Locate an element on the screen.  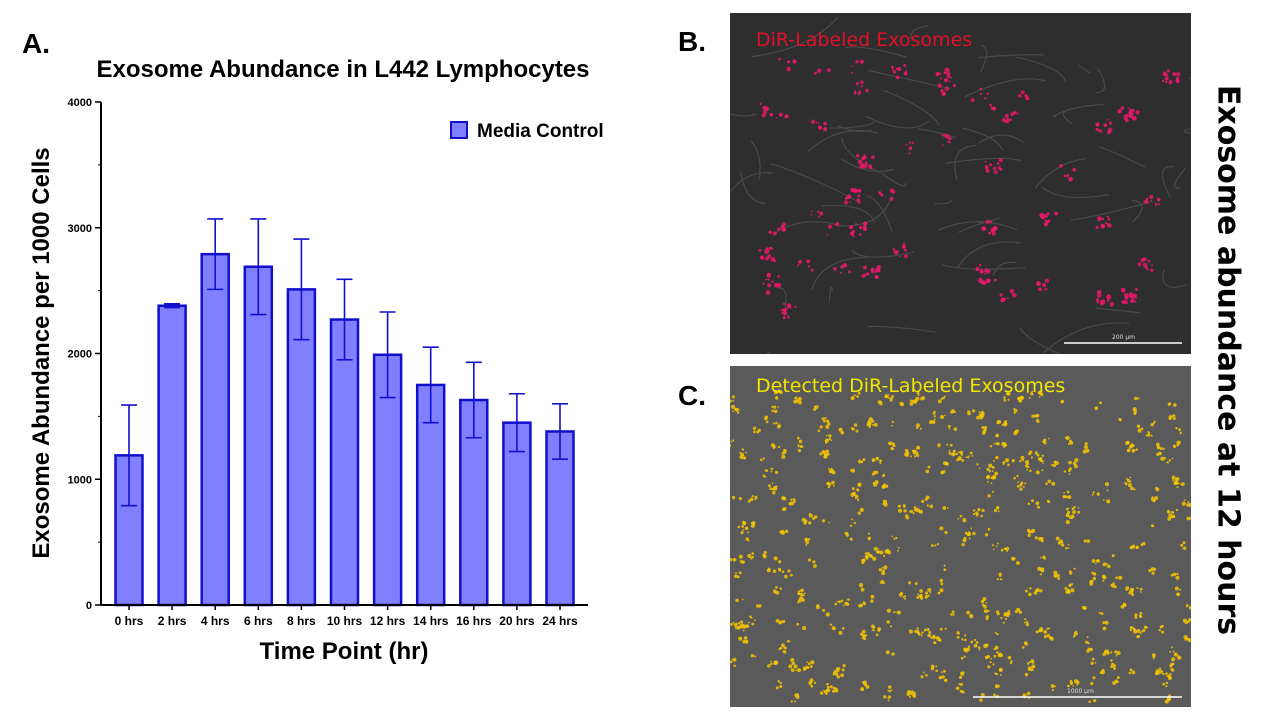
y-tick-label: 0 is located at coordinates (89, 606).